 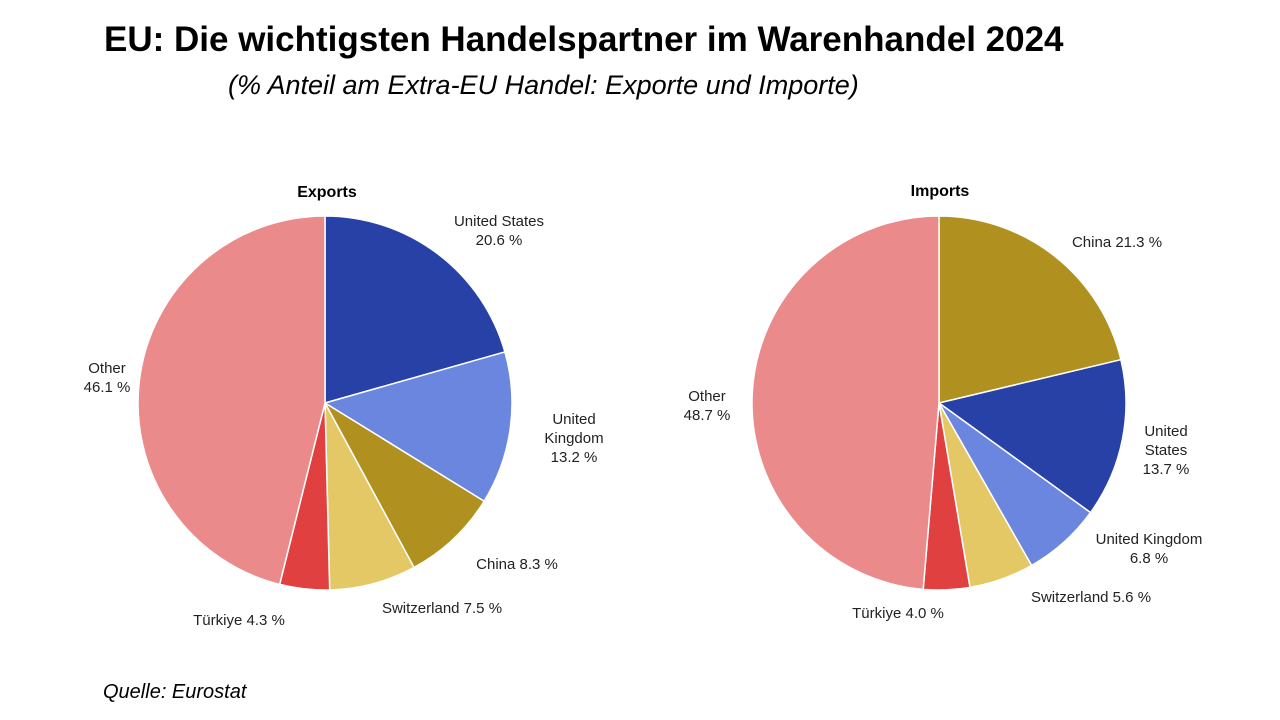 What do you see at coordinates (327, 192) in the screenshot?
I see `exports-chart-title: Exports` at bounding box center [327, 192].